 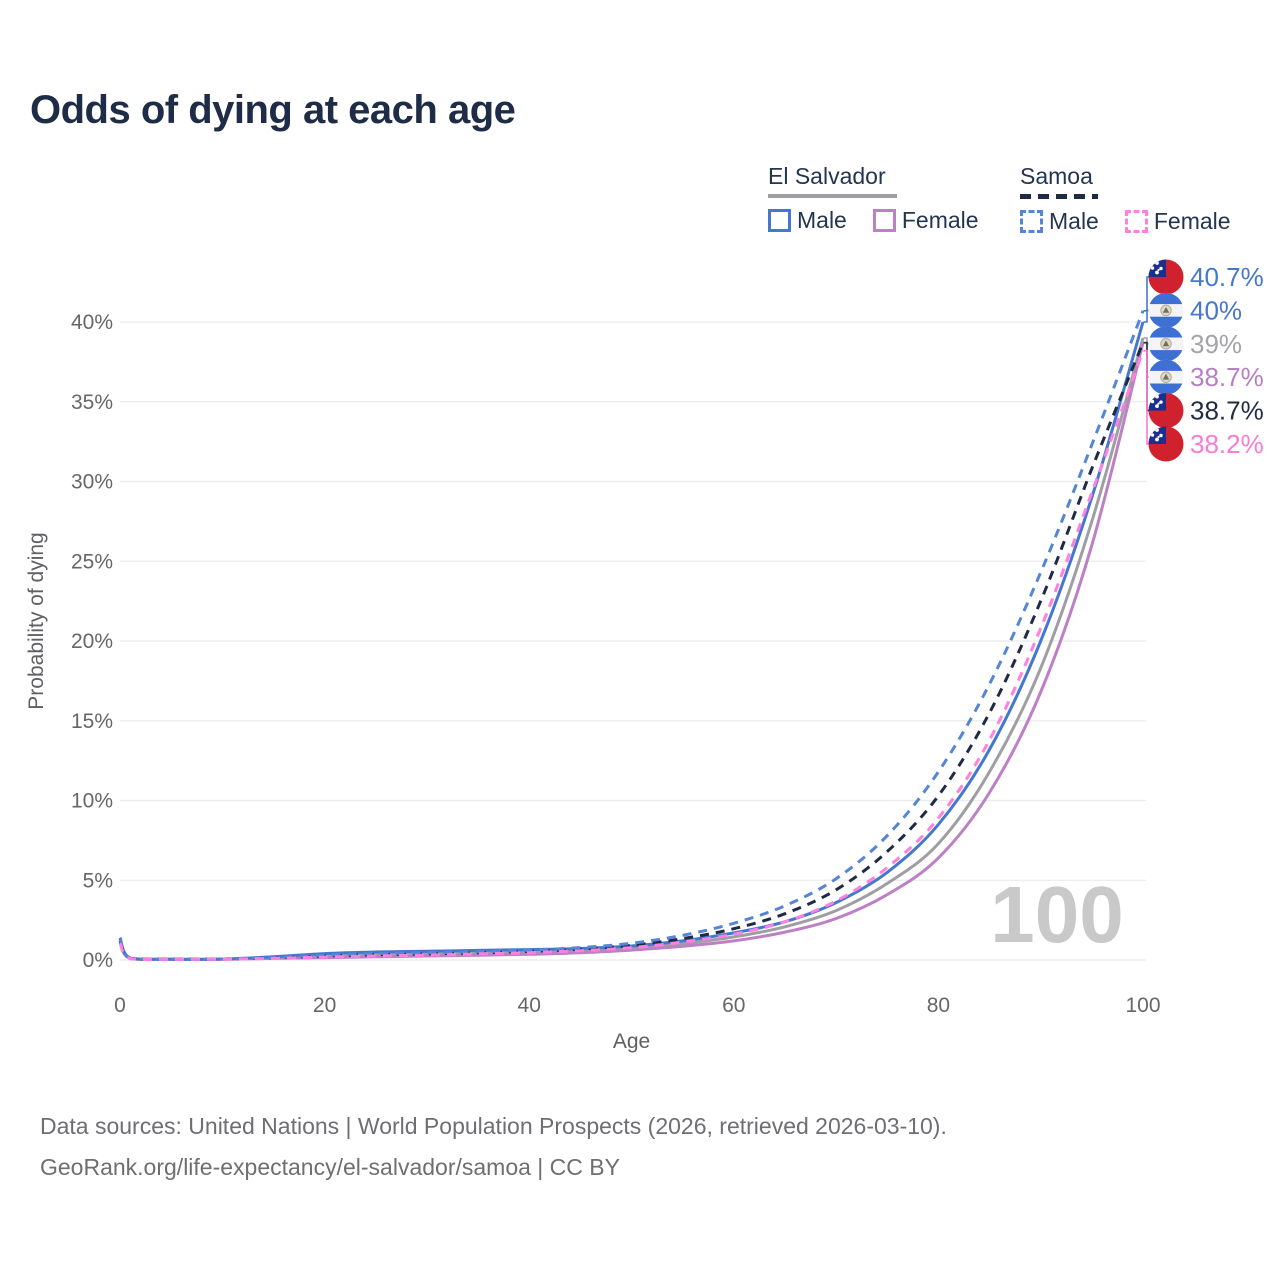 What do you see at coordinates (324, 1005) in the screenshot?
I see `x-tick-label-20: 20` at bounding box center [324, 1005].